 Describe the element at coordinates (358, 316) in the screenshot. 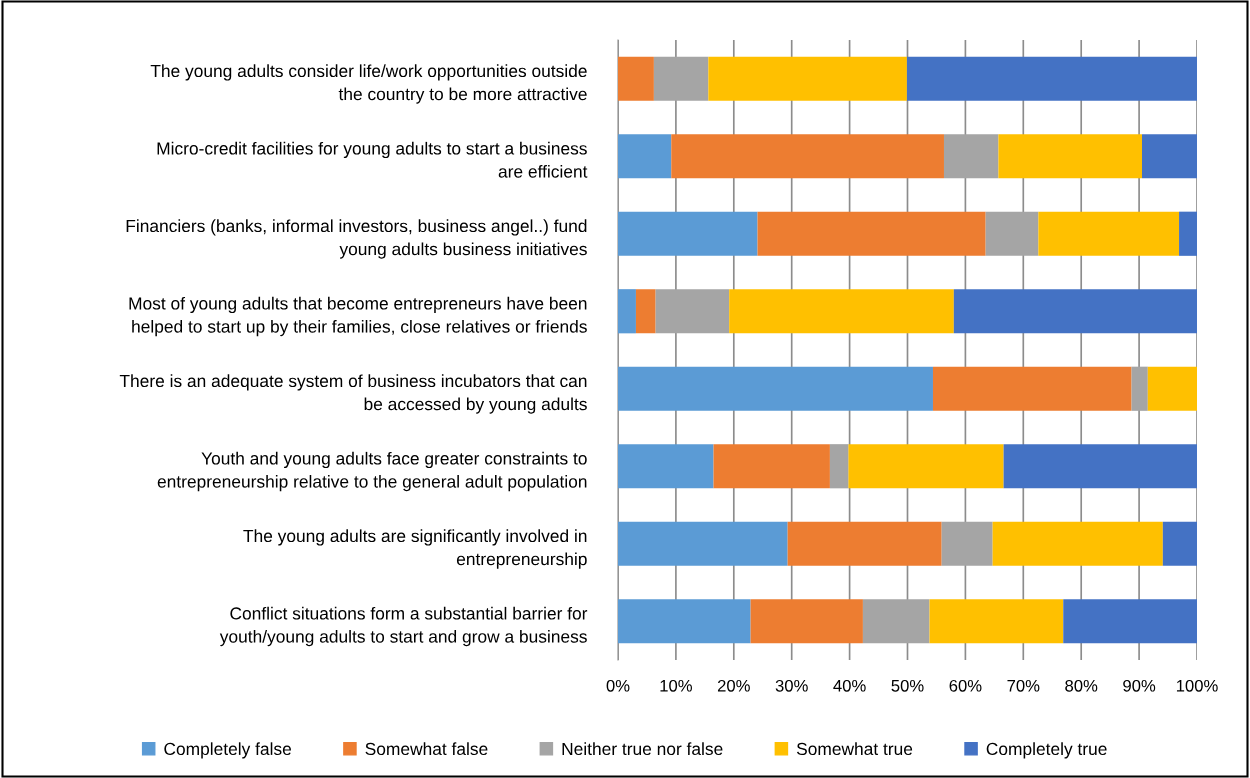

I see `y-tick-label: Most of young adults that become entrepreneurs have been helped to start up by their families, close relatives or friends` at that location.